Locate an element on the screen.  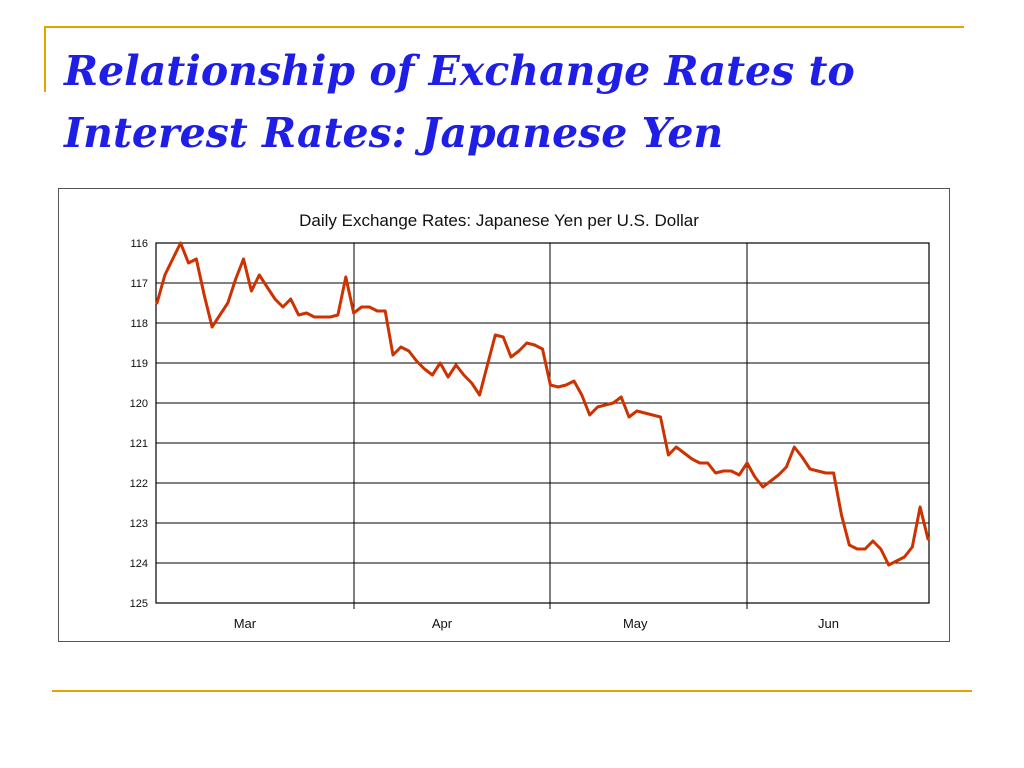
y-tick-label: 119 is located at coordinates (139, 364).